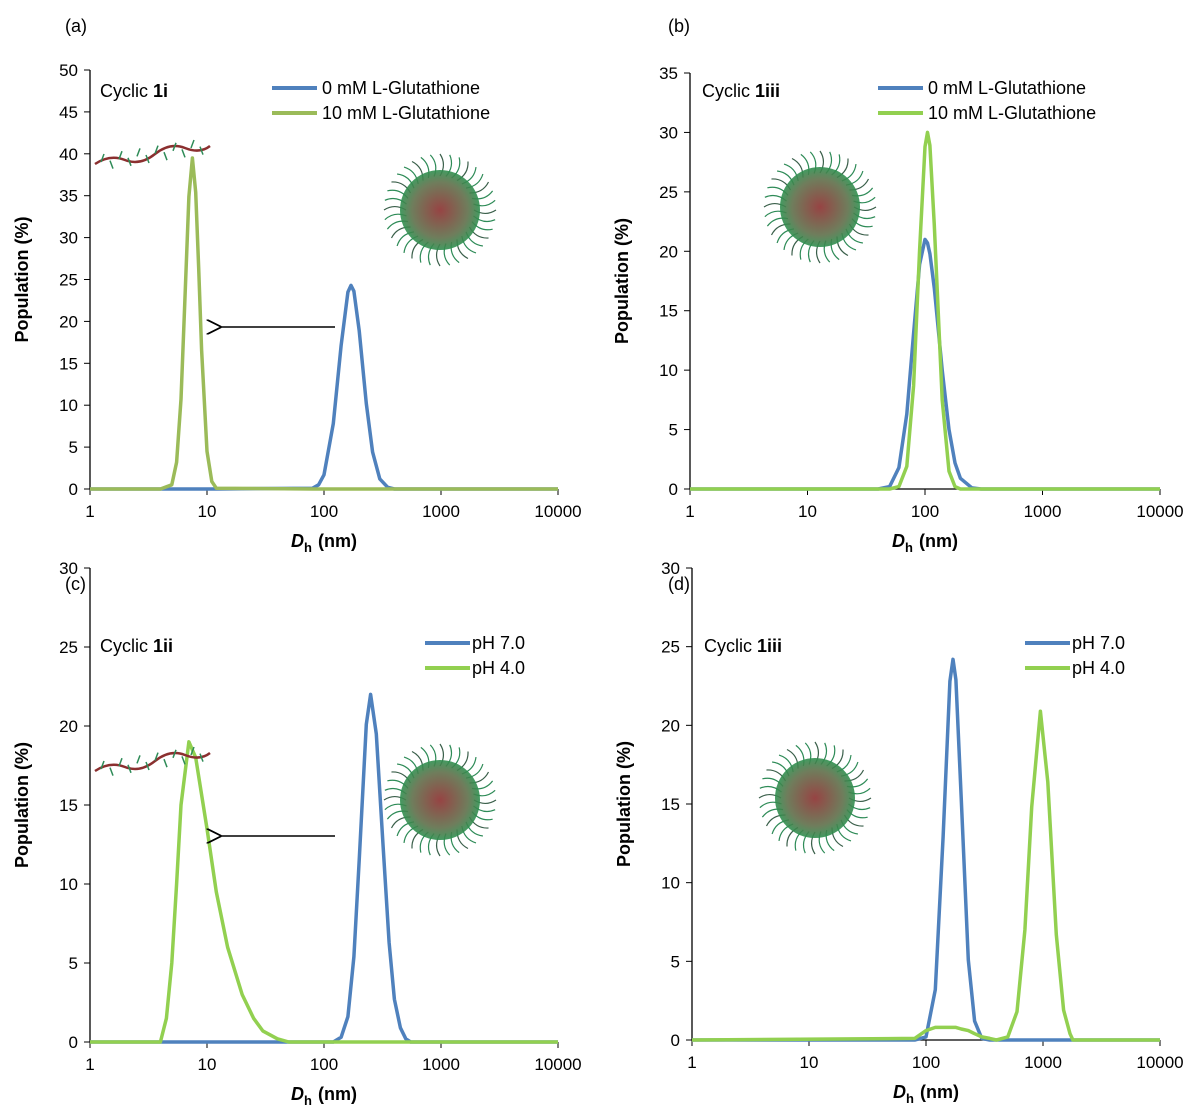  Describe the element at coordinates (1012, 113) in the screenshot. I see `legend-label: 10 mM L-Glutathione` at that location.